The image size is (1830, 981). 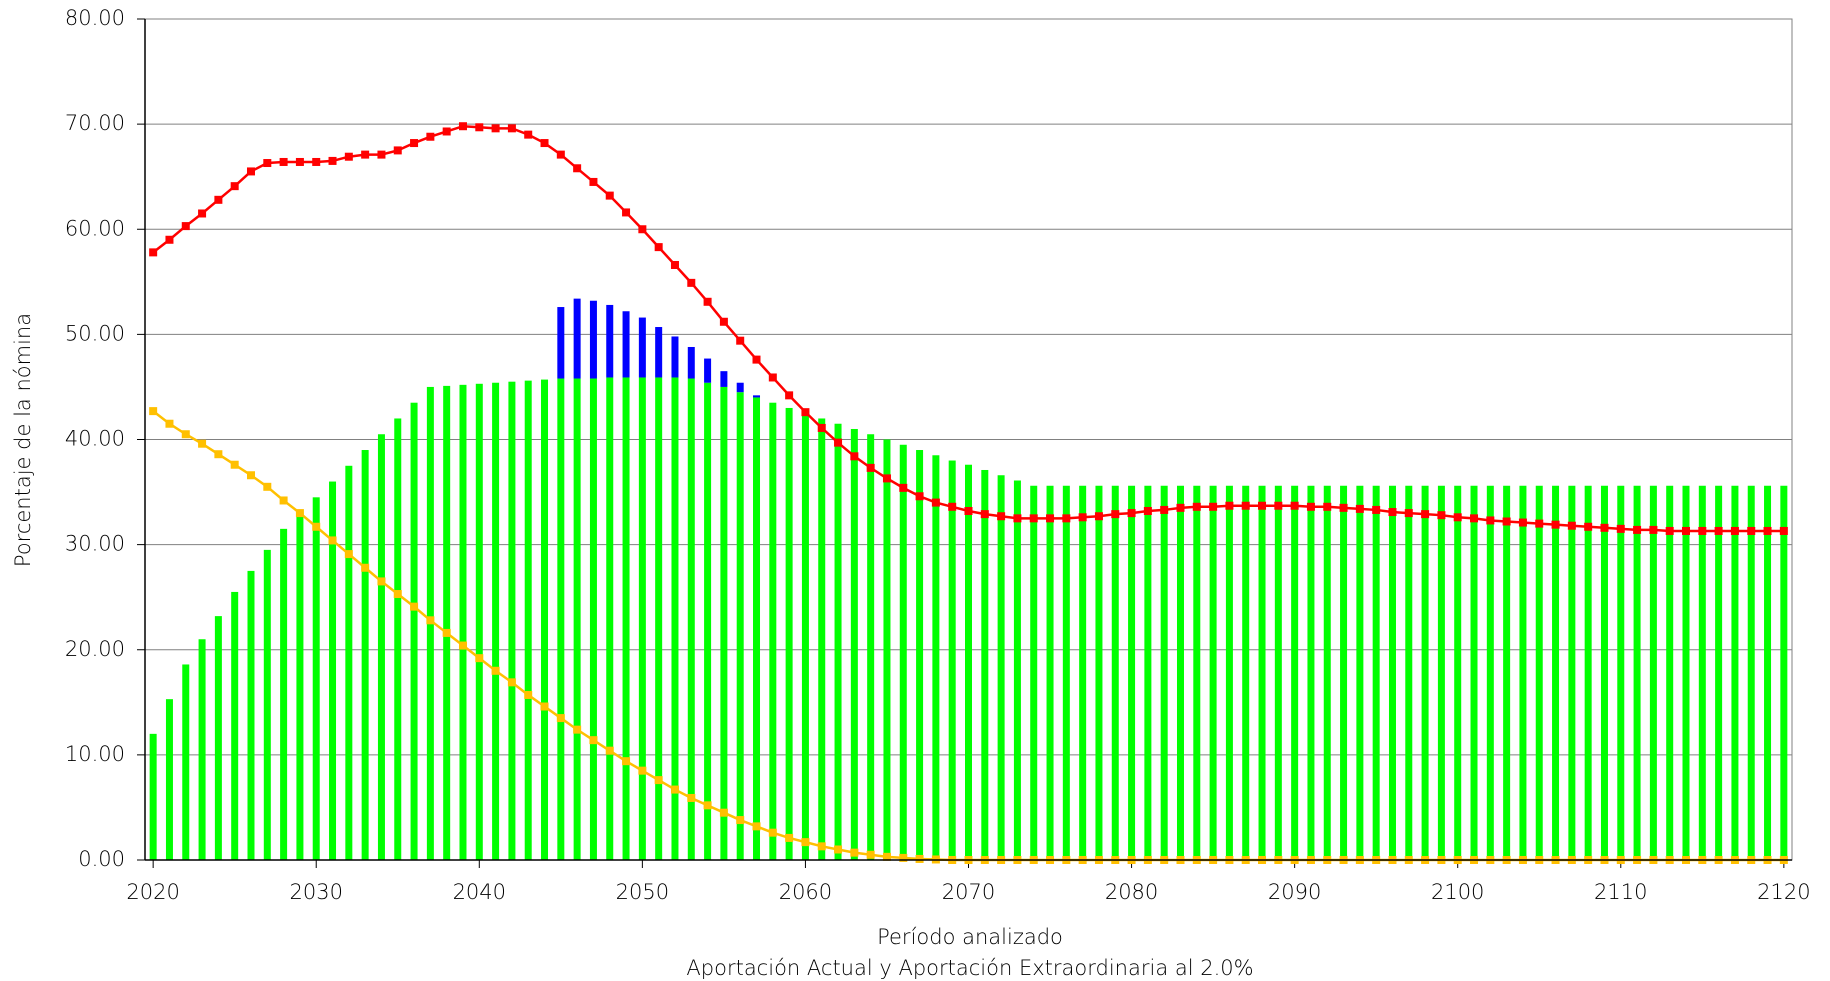 What do you see at coordinates (1620, 892) in the screenshot?
I see `x-tick-label: 2110` at bounding box center [1620, 892].